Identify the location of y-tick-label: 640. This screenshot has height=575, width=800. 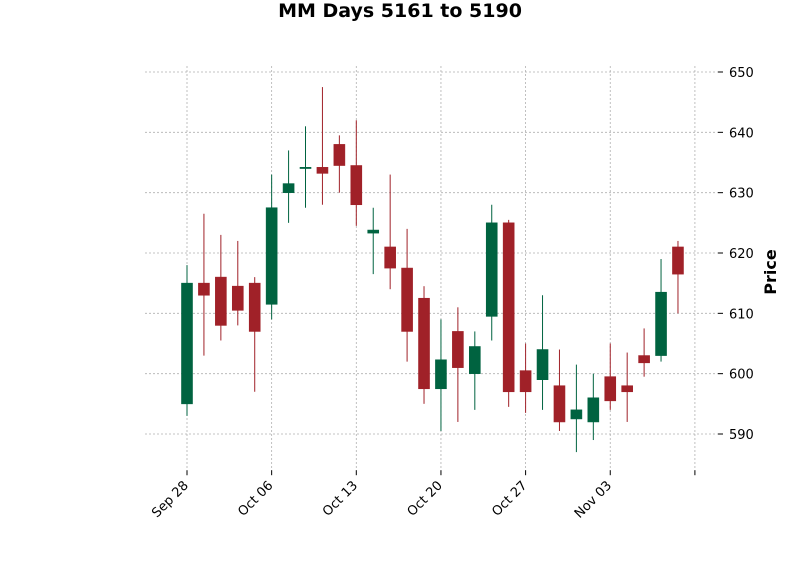
(741, 133).